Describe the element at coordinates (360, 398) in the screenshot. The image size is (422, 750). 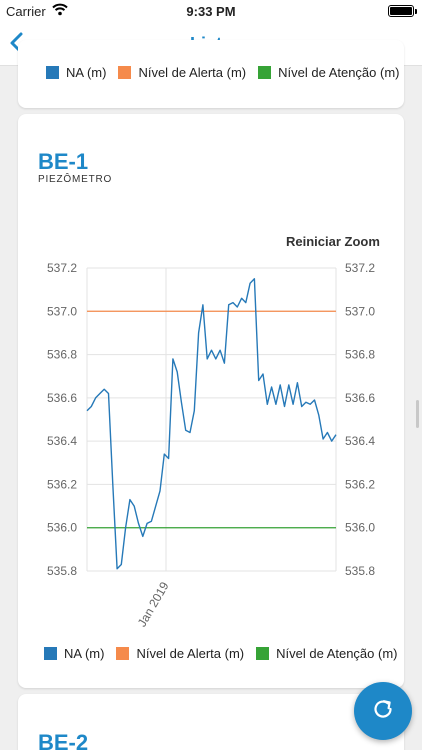
I see `y-tick-label-right: 536.6` at that location.